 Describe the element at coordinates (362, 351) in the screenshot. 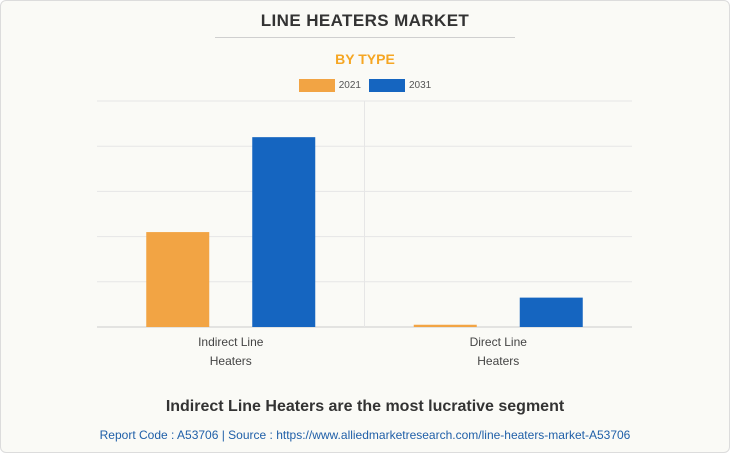

I see `x-axis-labels: Indirect Line Heaters Direct Line Heaters` at that location.